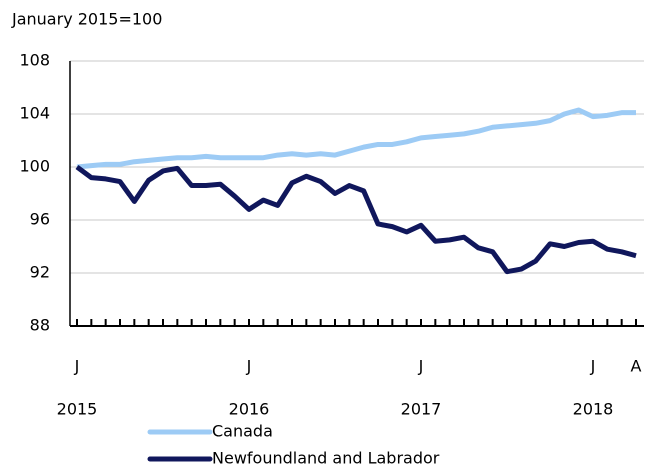 The height and width of the screenshot is (474, 647). Describe the element at coordinates (40, 272) in the screenshot. I see `y-tick-label: 92` at that location.